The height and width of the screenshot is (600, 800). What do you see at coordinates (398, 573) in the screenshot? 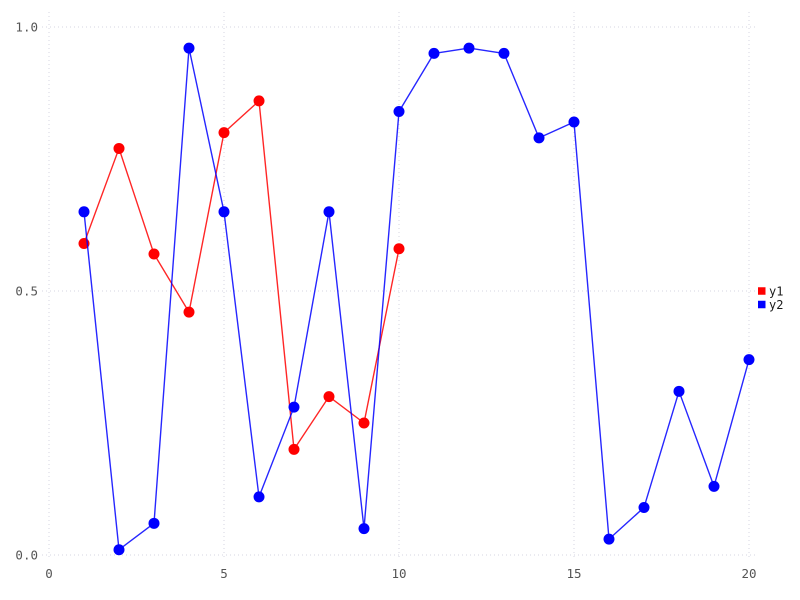
I see `x-axis-tick-label: 10` at bounding box center [398, 573].